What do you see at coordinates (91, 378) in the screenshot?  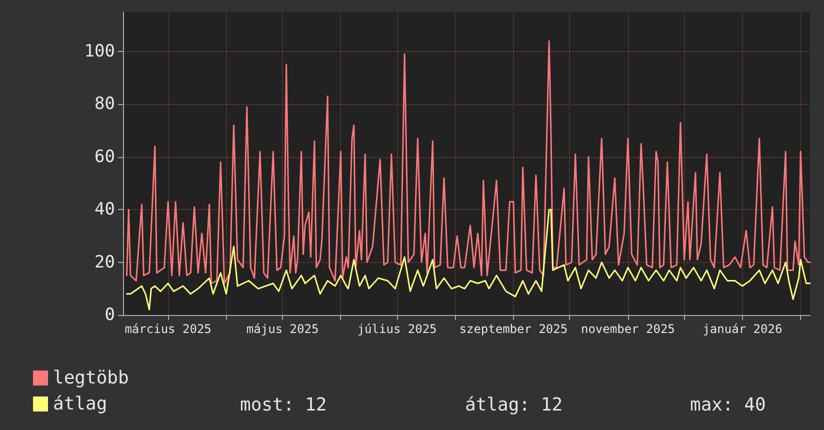 I see `legend-label: legtöbb` at bounding box center [91, 378].